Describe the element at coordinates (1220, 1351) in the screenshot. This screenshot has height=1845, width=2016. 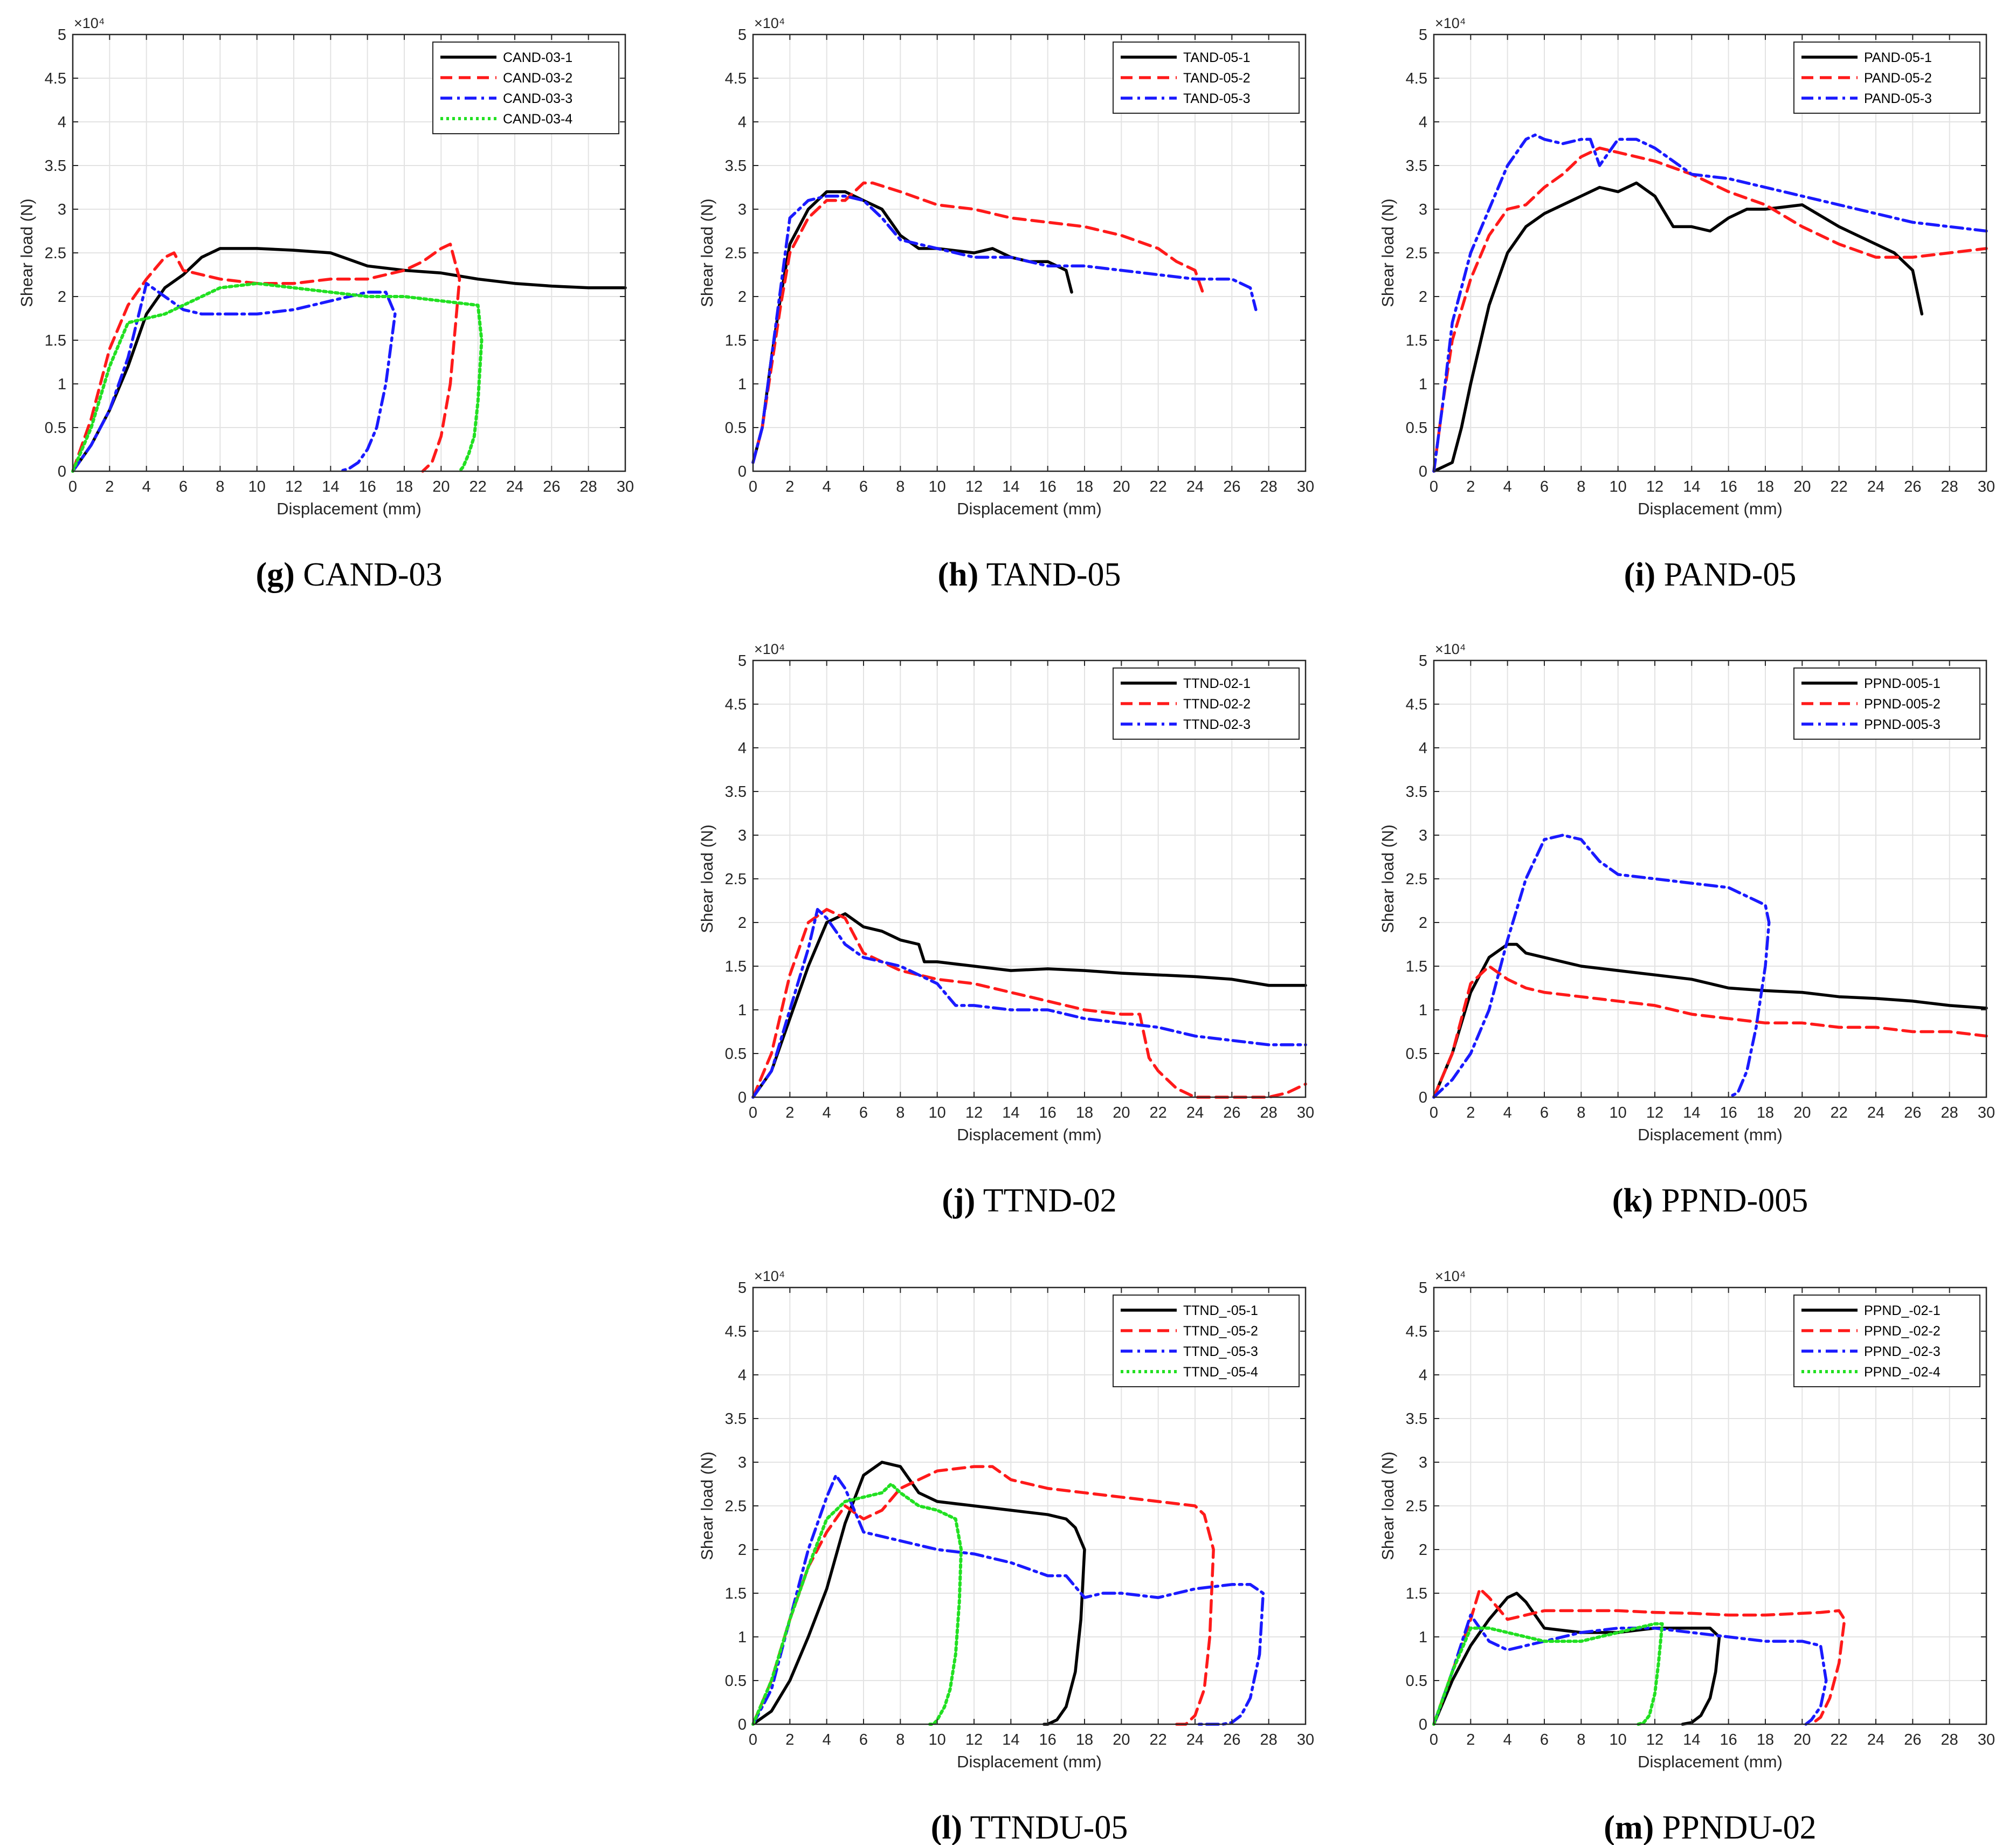
I see `legend-entry: TTND_-05-3` at that location.